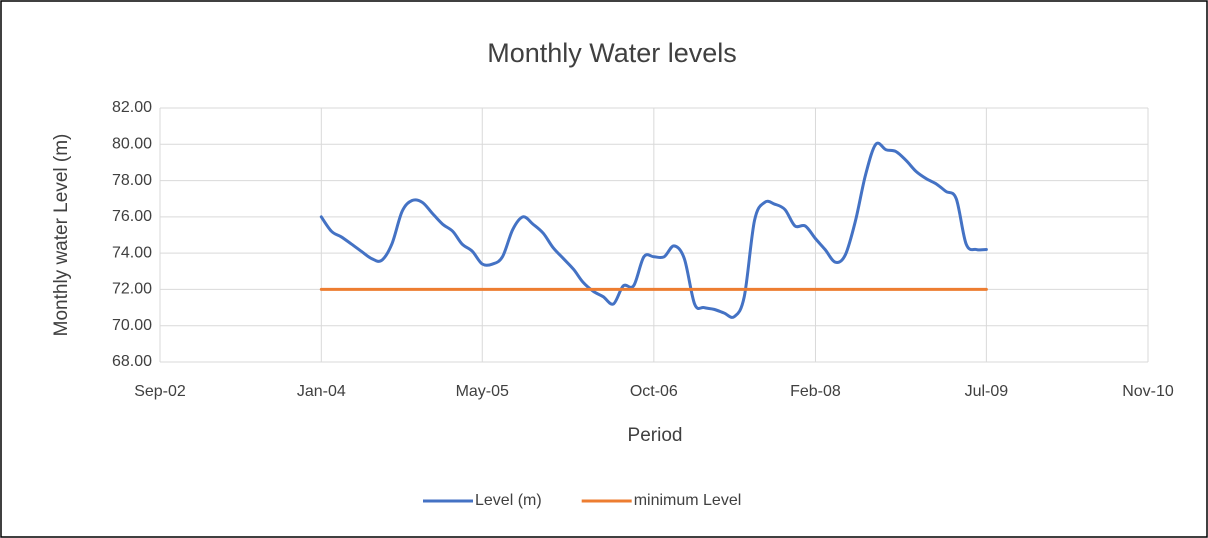  I want to click on x-tick-label: May-05, so click(482, 391).